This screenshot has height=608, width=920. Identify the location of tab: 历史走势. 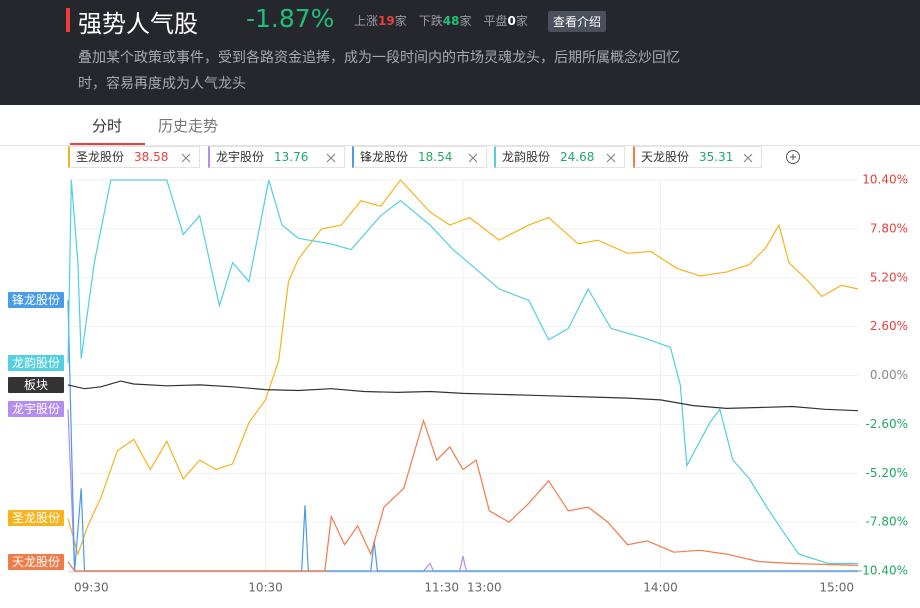
(188, 126).